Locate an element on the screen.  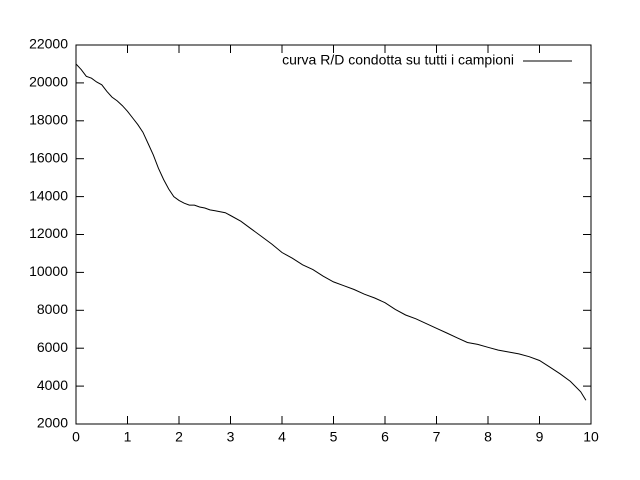
x-tick-label: 3 is located at coordinates (231, 437).